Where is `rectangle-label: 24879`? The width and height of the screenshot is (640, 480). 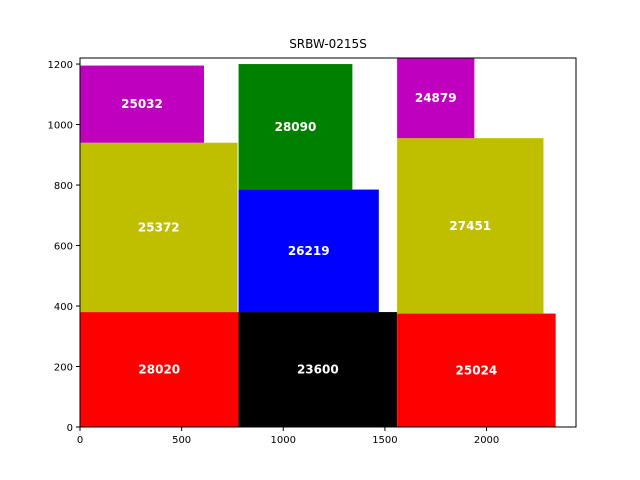
rectangle-label: 24879 is located at coordinates (436, 98).